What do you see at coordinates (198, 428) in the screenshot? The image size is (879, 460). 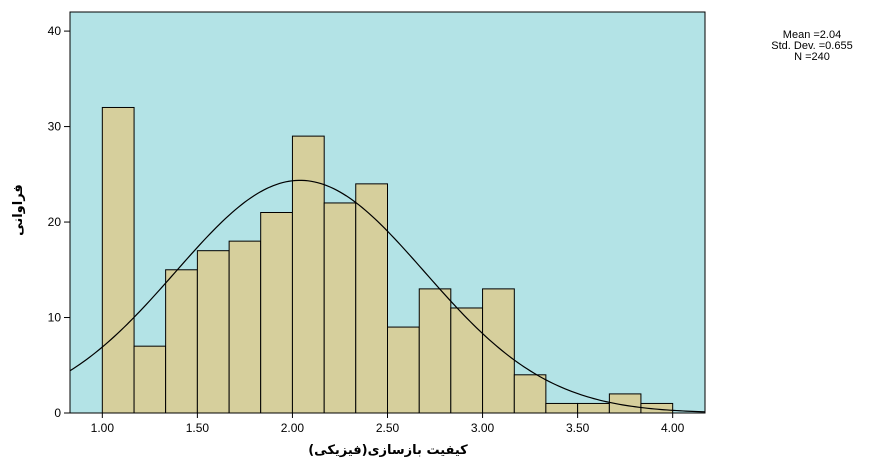 I see `x-tick-label: 1.50` at bounding box center [198, 428].